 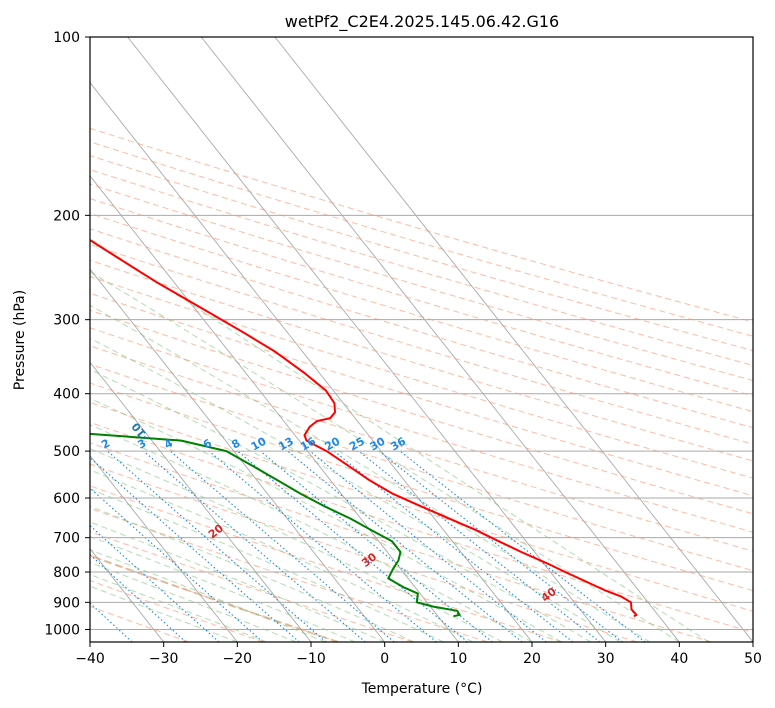 I want to click on y-tick-label: 100, so click(x=66, y=38).